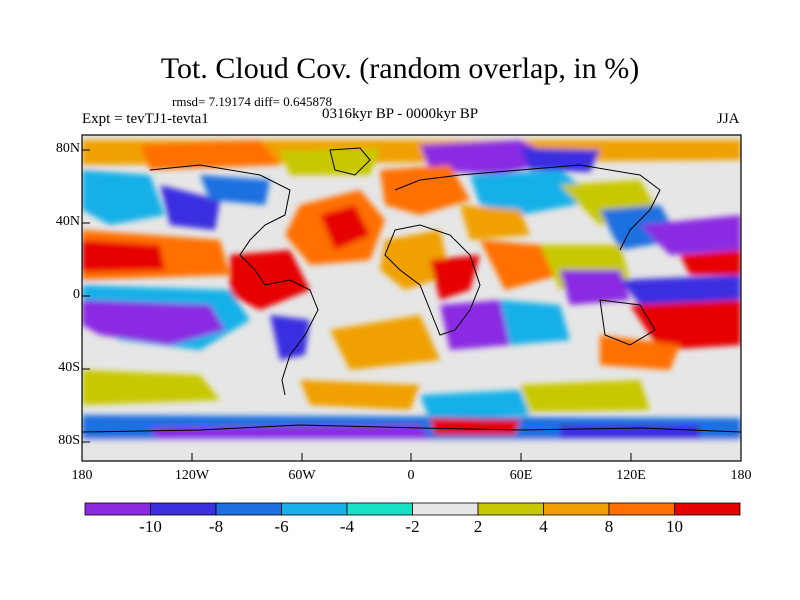  Describe the element at coordinates (145, 119) in the screenshot. I see `experiment-label: Expt = tevTJ1-tevta1` at that location.